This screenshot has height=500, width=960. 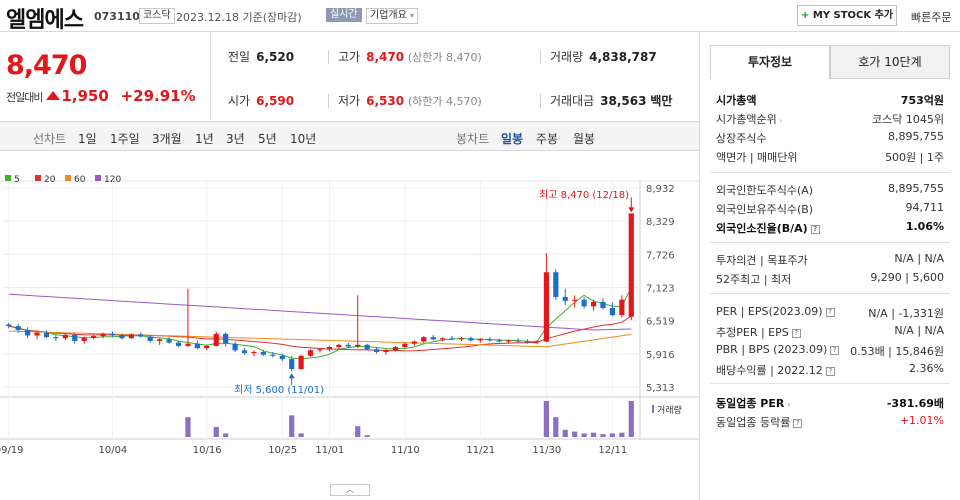 What do you see at coordinates (830, 208) in the screenshot?
I see `info-row: 외국인보유주식수(B) 94,711` at bounding box center [830, 208].